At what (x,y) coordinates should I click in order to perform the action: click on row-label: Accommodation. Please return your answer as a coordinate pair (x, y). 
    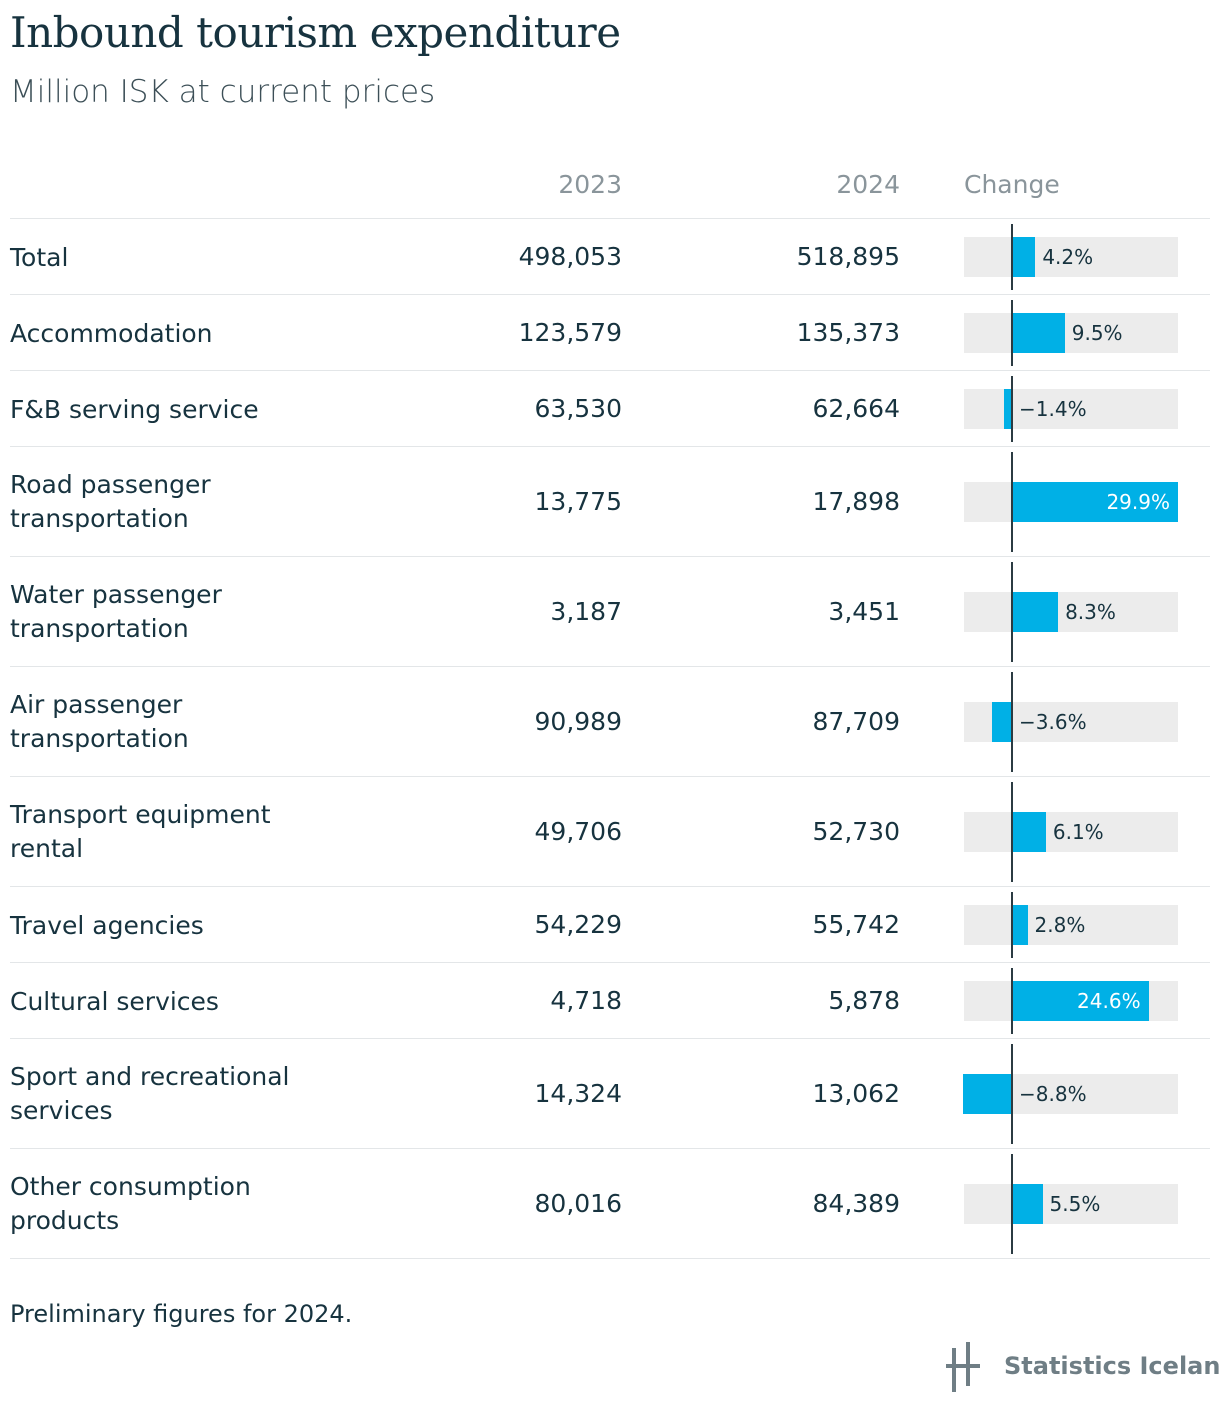
    Looking at the image, I should click on (111, 333).